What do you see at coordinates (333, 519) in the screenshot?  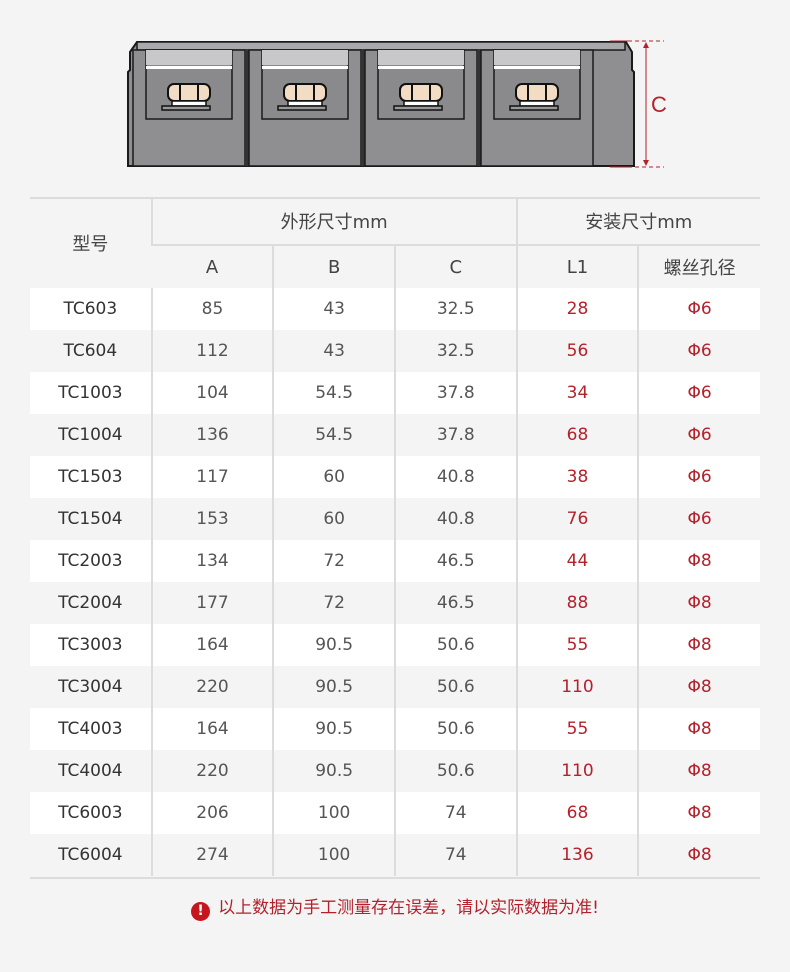 I see `cell-b: 60` at bounding box center [333, 519].